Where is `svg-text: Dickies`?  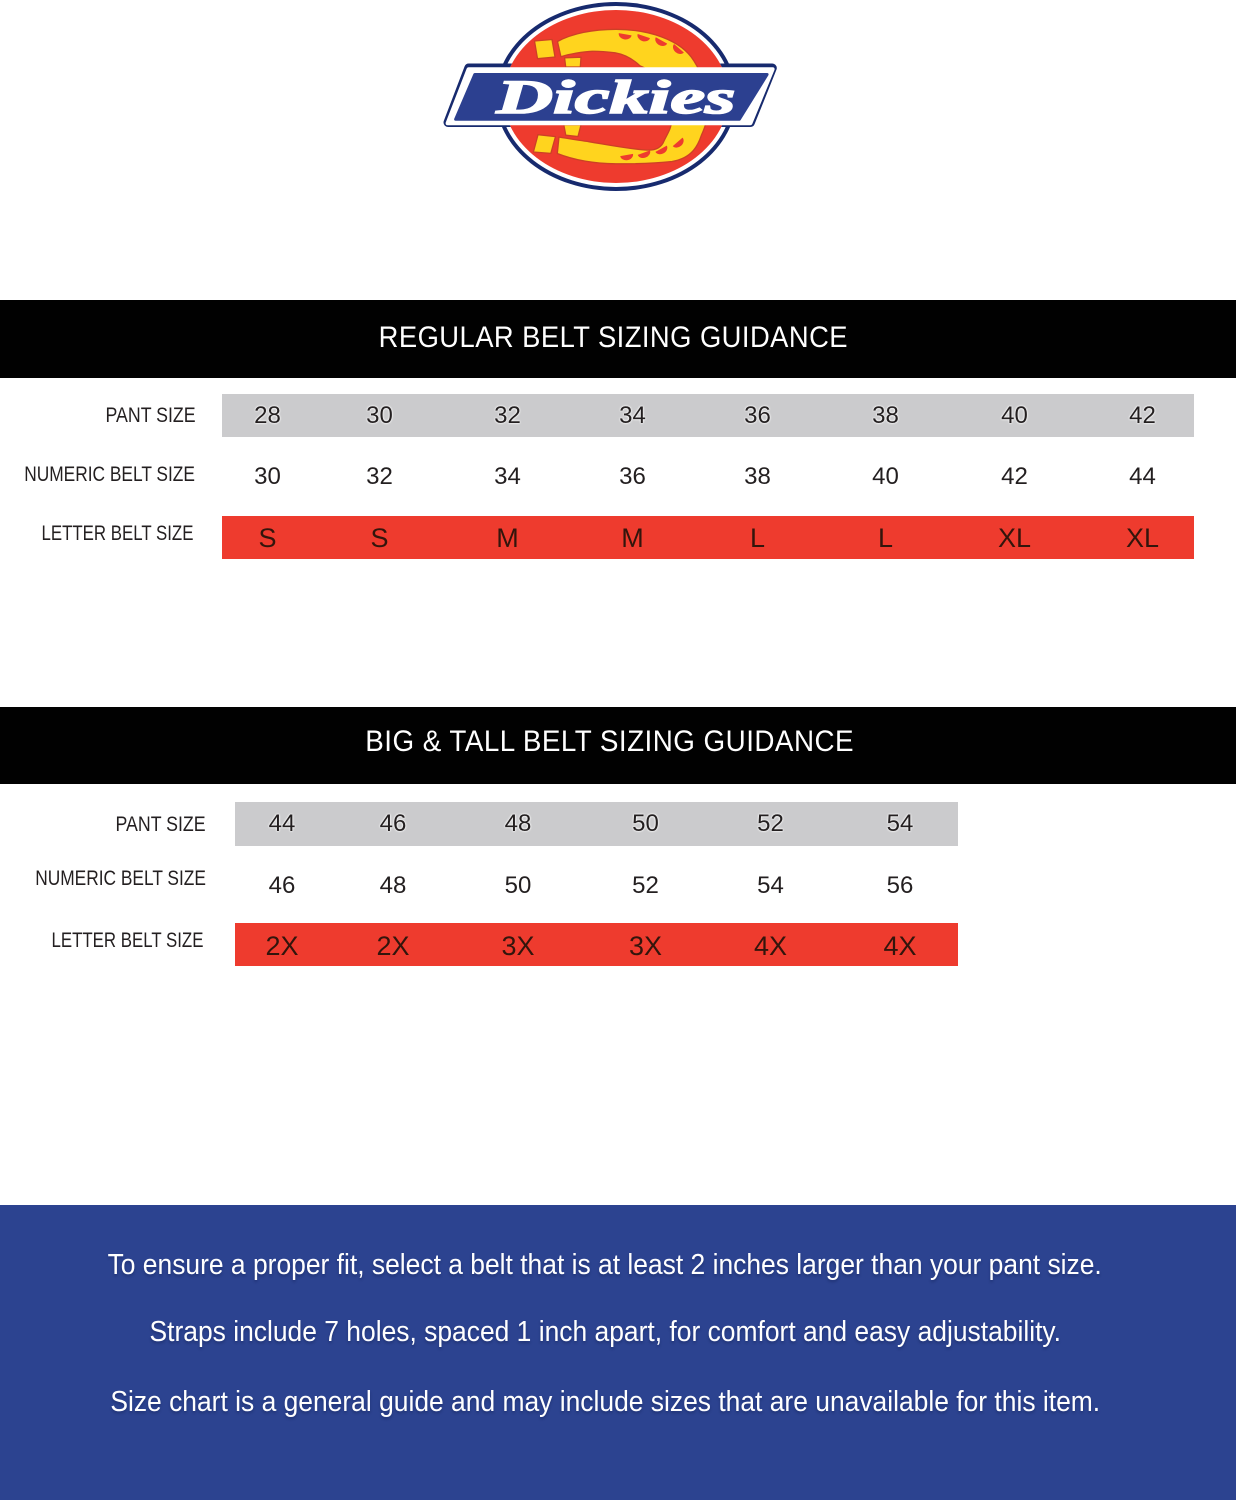 svg-text: Dickies is located at coordinates (615, 97).